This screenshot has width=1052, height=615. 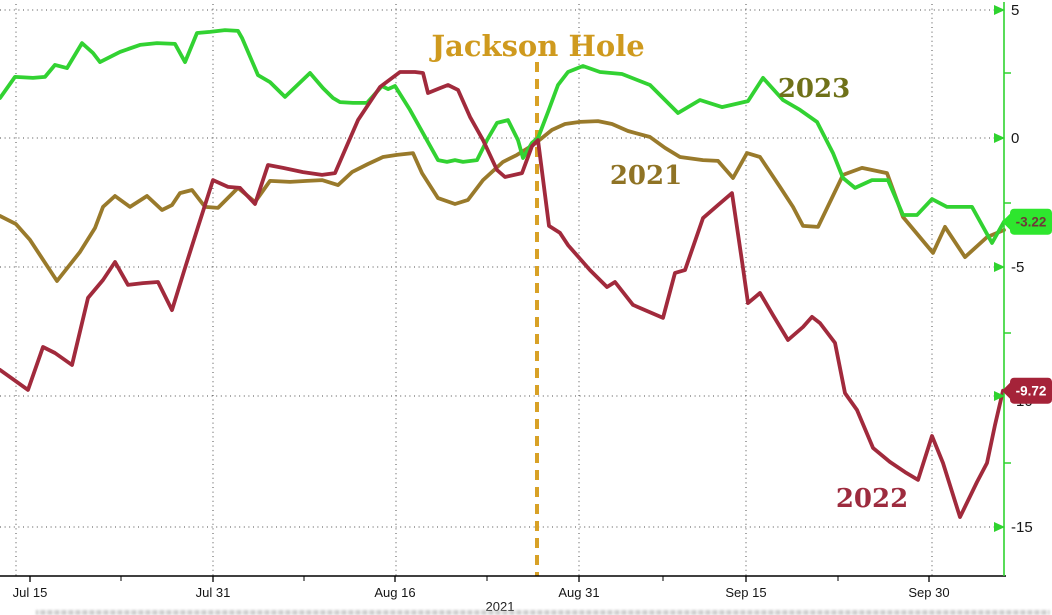 What do you see at coordinates (1022, 527) in the screenshot?
I see `y-tick-label: -15` at bounding box center [1022, 527].